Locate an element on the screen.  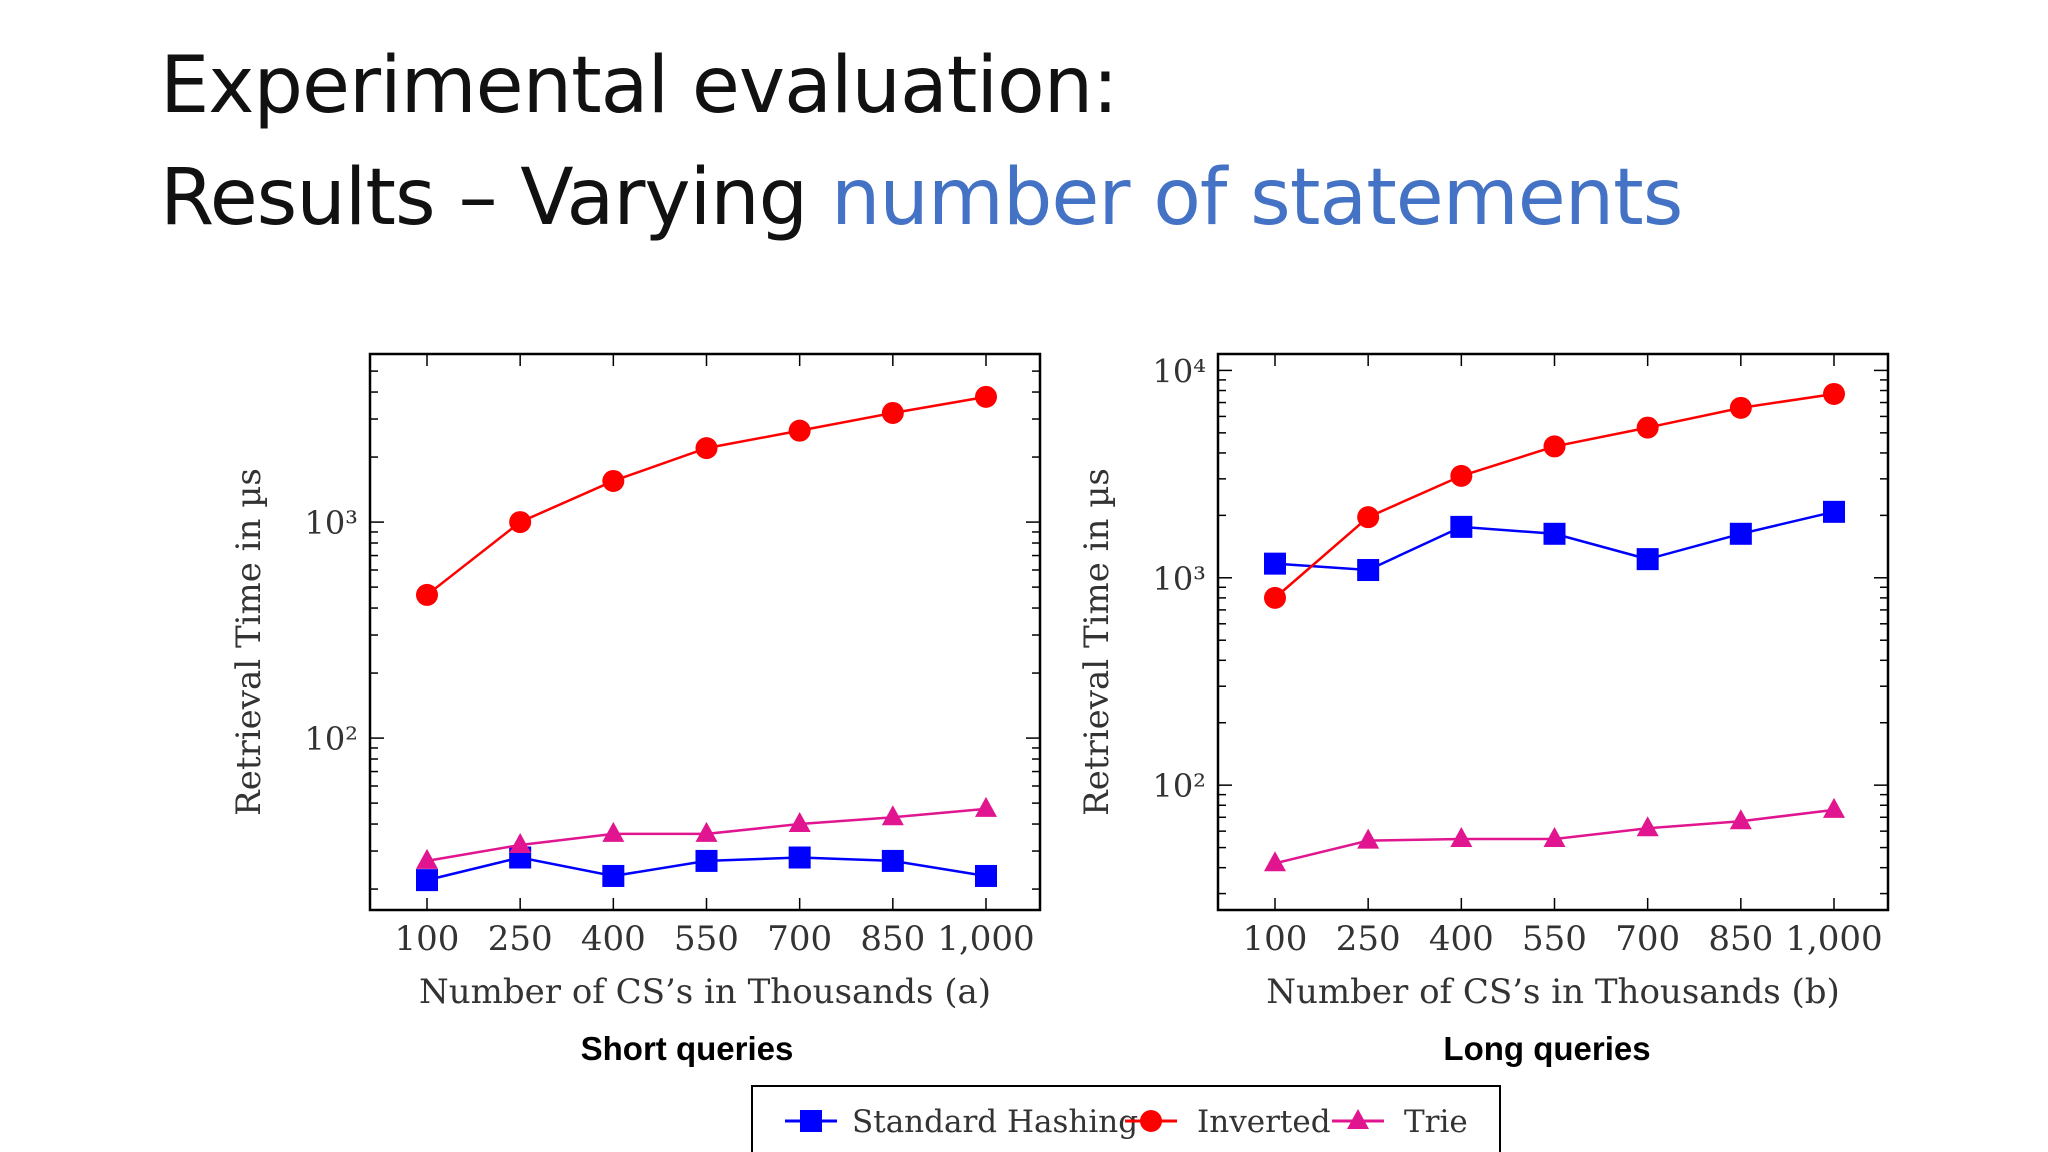
legend-box is located at coordinates (1126, 1118).